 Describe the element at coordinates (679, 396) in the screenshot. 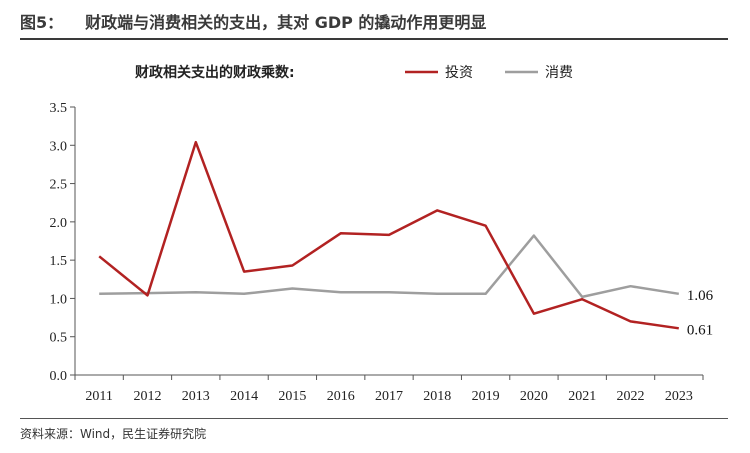

I see `x-tick-label: 2023` at that location.